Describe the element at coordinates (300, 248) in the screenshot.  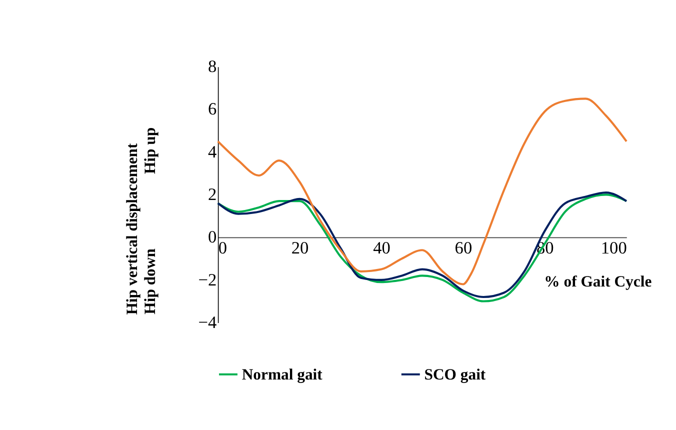
I see `x-tick-label: 20` at that location.